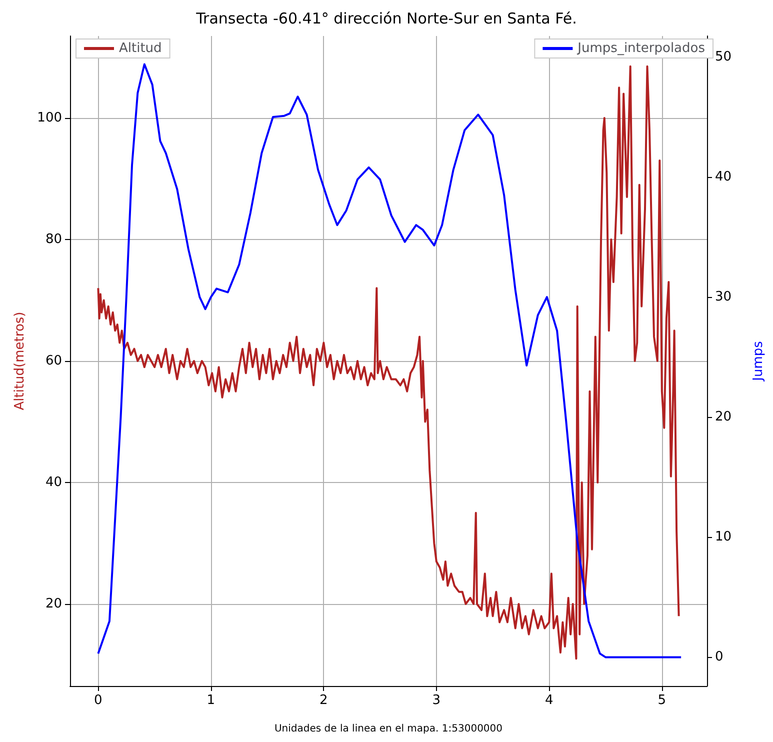 The width and height of the screenshot is (773, 742). What do you see at coordinates (723, 57) in the screenshot?
I see `y2-tick-label: 50` at bounding box center [723, 57].